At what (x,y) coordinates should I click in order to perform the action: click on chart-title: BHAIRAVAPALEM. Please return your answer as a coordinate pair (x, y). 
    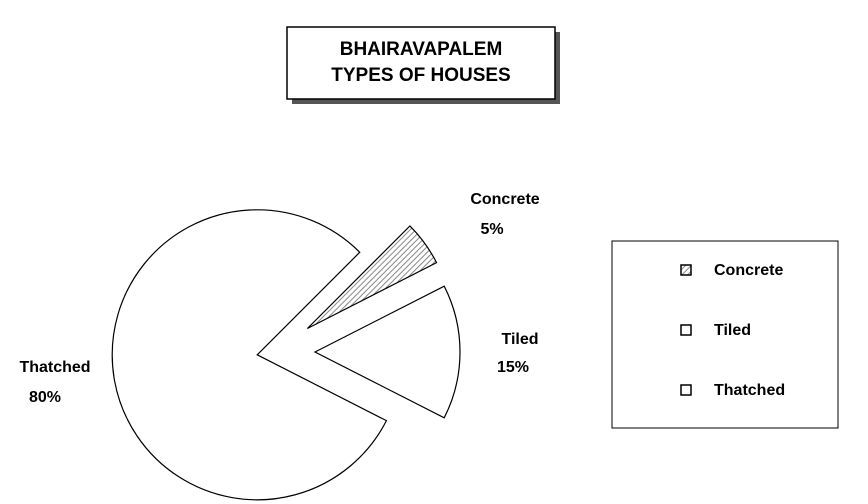
    Looking at the image, I should click on (421, 49).